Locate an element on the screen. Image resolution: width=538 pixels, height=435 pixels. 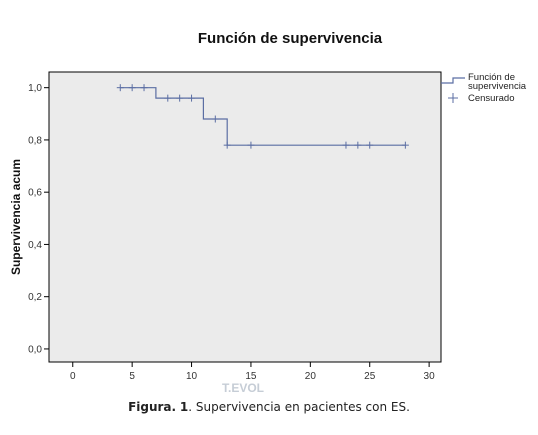
x-axis-label: T.EVOL is located at coordinates (243, 388).